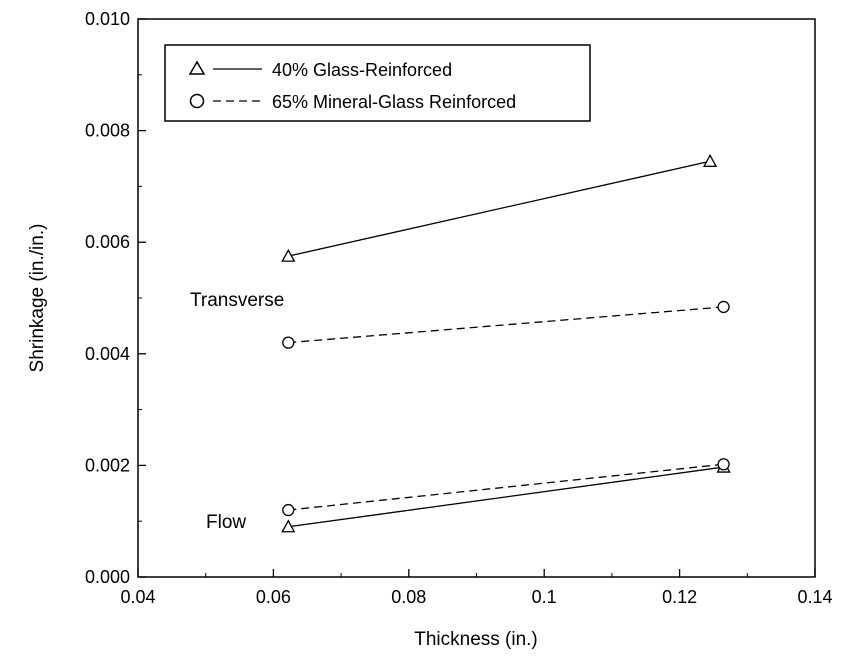 The height and width of the screenshot is (664, 844). I want to click on legend-label-glass: 40% Glass-Reinforced, so click(362, 70).